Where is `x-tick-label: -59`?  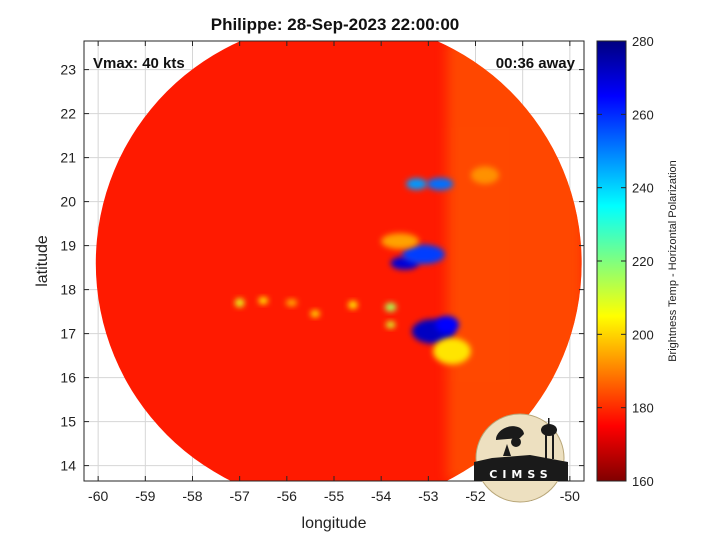
x-tick-label: -59 is located at coordinates (145, 496).